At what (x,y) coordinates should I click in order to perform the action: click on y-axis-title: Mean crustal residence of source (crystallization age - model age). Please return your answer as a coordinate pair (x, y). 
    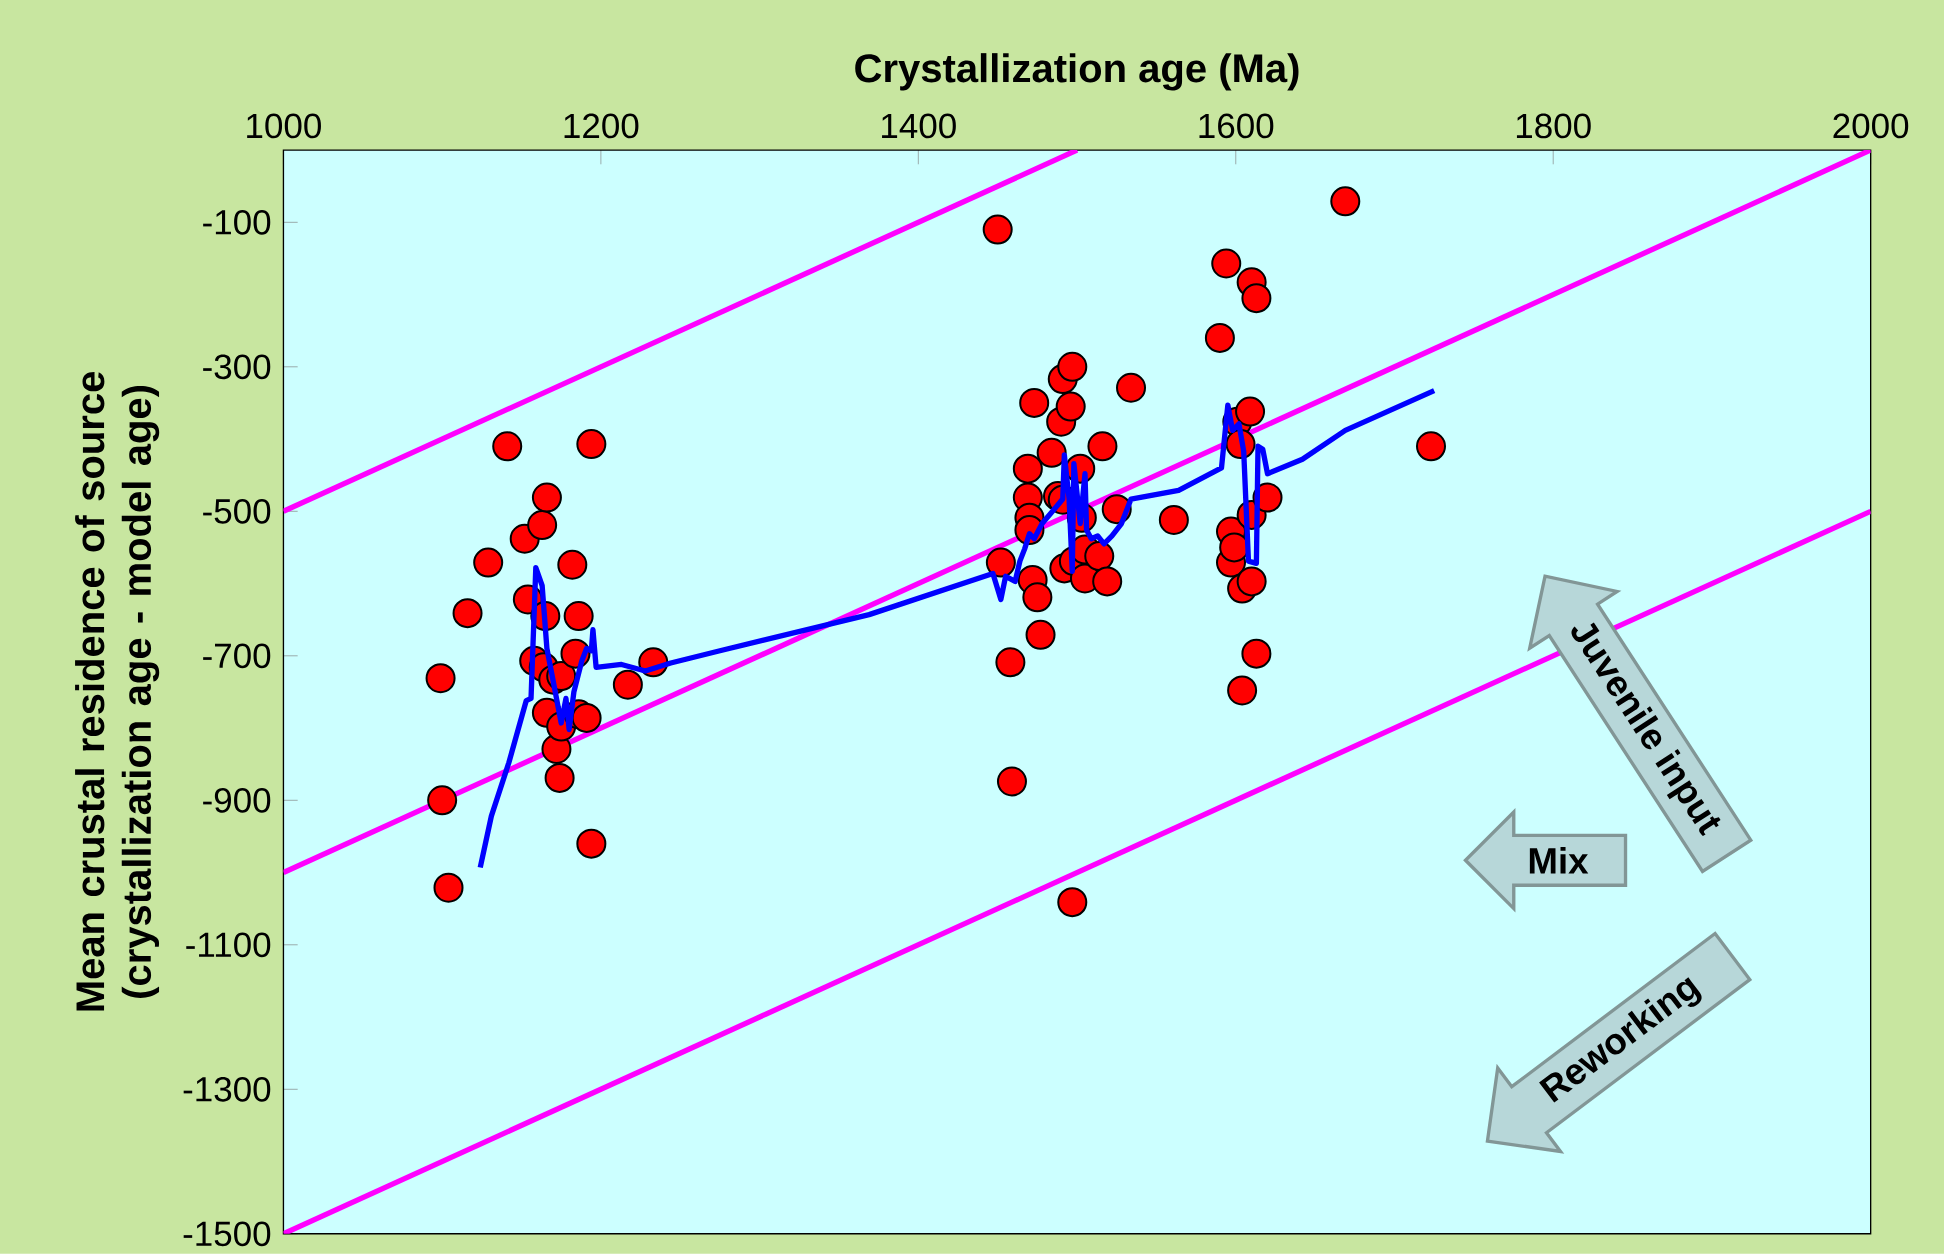
    Looking at the image, I should click on (117, 691).